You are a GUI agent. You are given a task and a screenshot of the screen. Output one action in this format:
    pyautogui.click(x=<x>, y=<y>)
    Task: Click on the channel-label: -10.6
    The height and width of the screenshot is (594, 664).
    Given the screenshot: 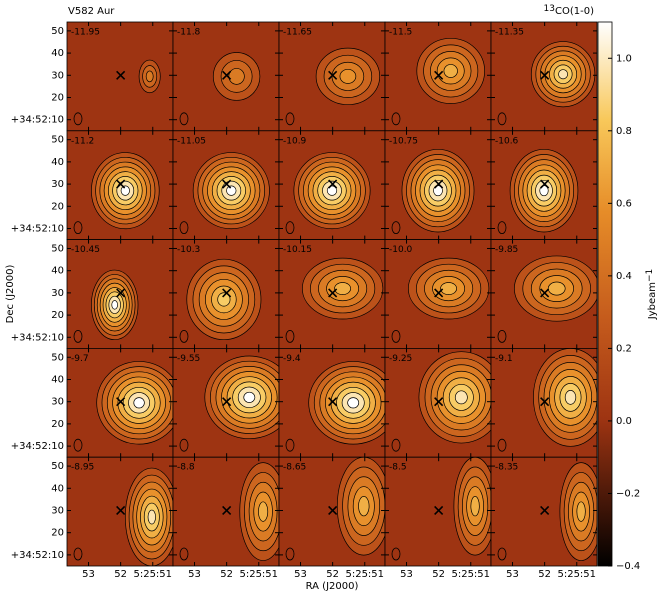 What is the action you would take?
    pyautogui.click(x=507, y=141)
    